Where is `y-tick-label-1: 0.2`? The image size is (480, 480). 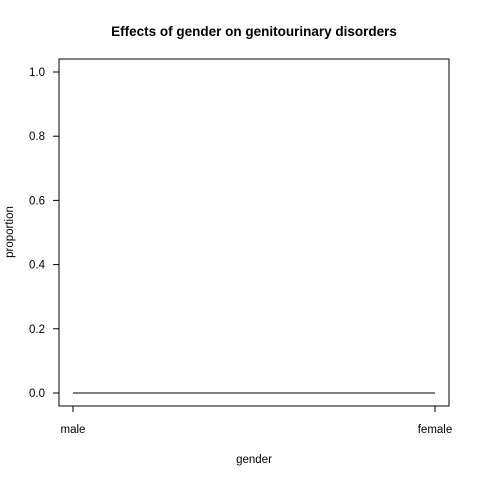 y-tick-label-1: 0.2 is located at coordinates (37, 330).